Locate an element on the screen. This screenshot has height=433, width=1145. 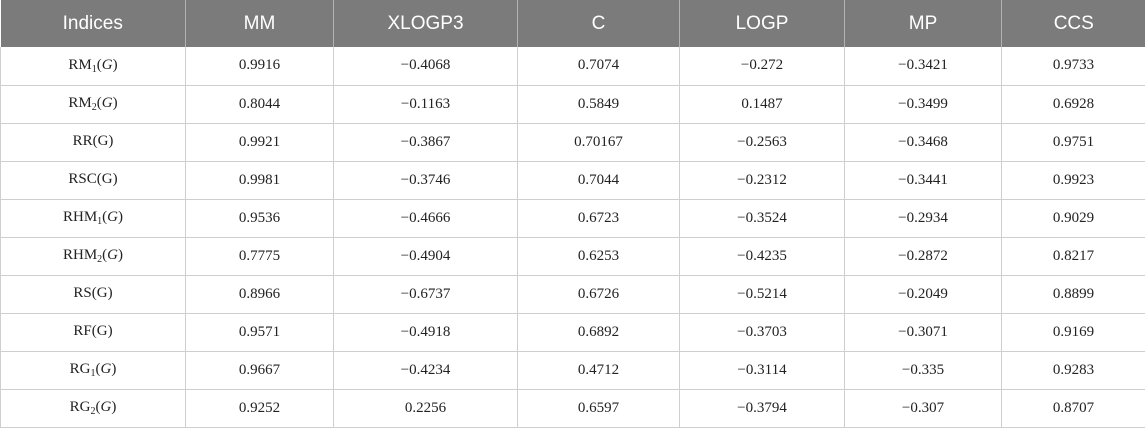
value-cell: 0.9571 is located at coordinates (259, 332).